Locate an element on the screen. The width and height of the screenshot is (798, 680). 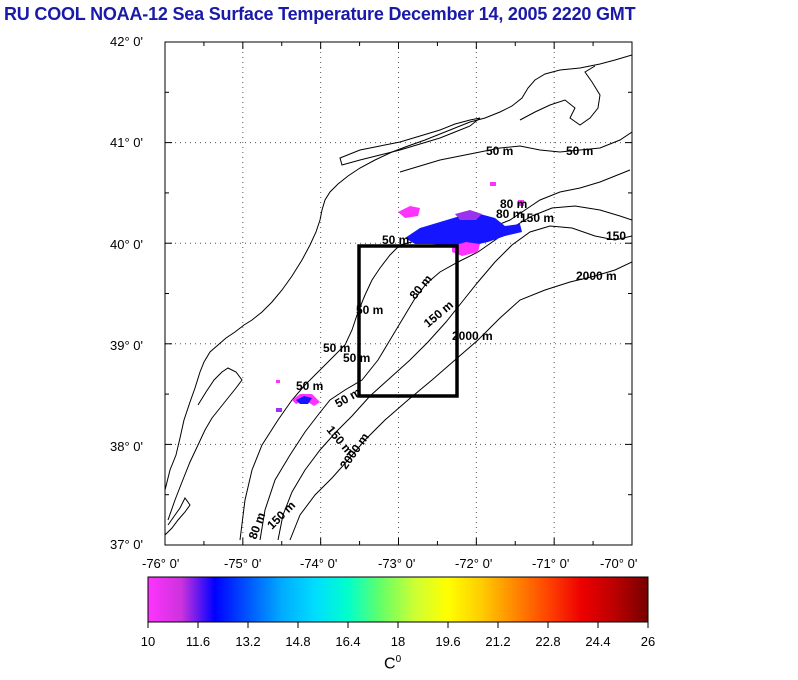
colorbar-label: 26 is located at coordinates (648, 641).